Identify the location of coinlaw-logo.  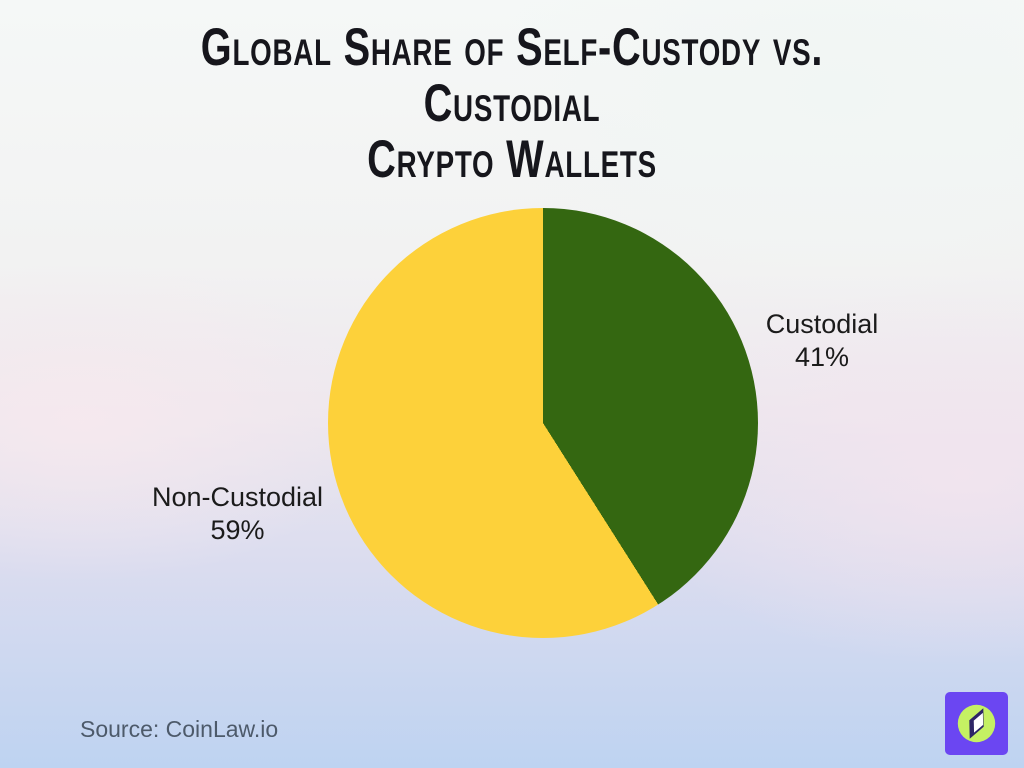
(976, 723).